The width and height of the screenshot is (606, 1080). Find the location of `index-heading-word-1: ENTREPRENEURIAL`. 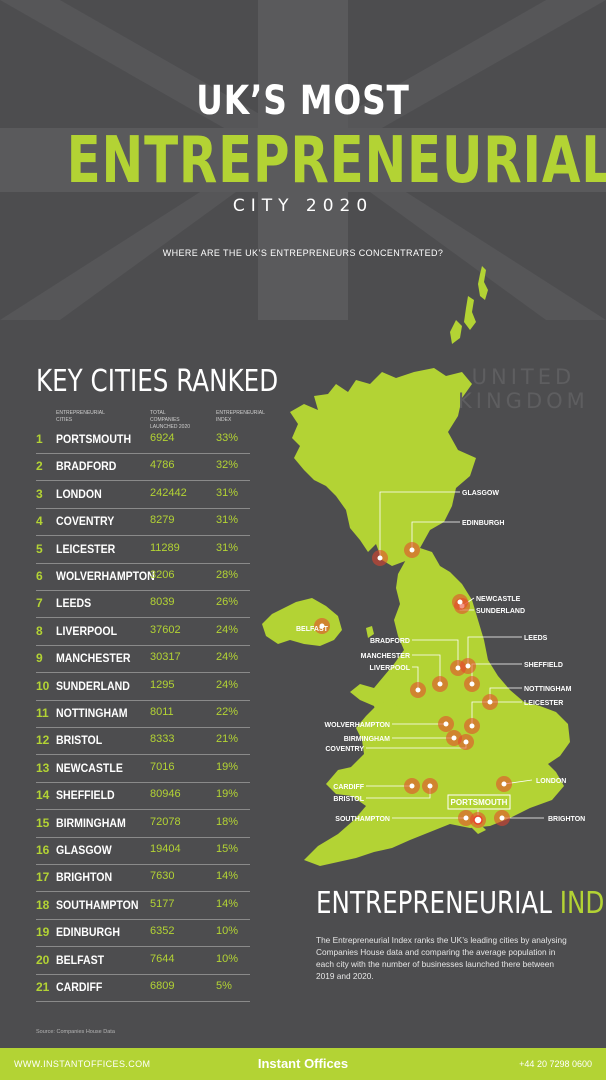

index-heading-word-1: ENTREPRENEURIAL is located at coordinates (434, 903).